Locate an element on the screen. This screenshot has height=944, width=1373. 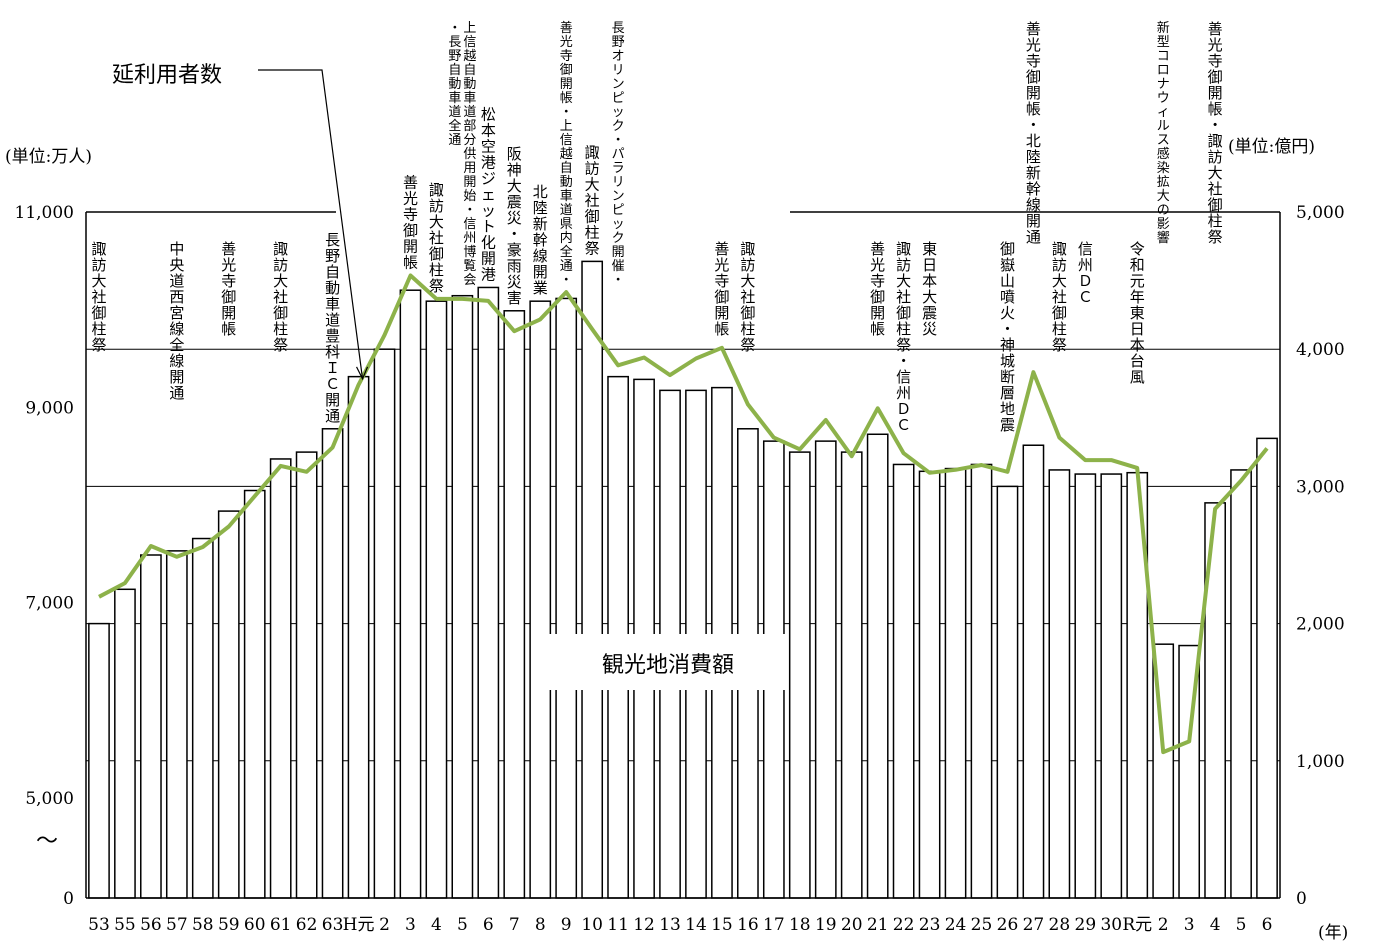
bar-callout-label: 観光地消費額 is located at coordinates (668, 665).